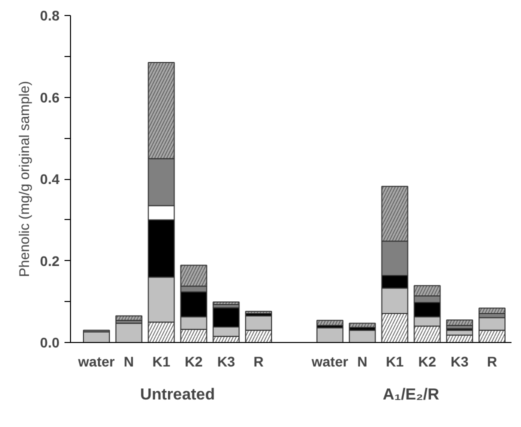 This screenshot has width=521, height=427. What do you see at coordinates (50, 97) in the screenshot?
I see `y-tick-label: 0.6` at bounding box center [50, 97].